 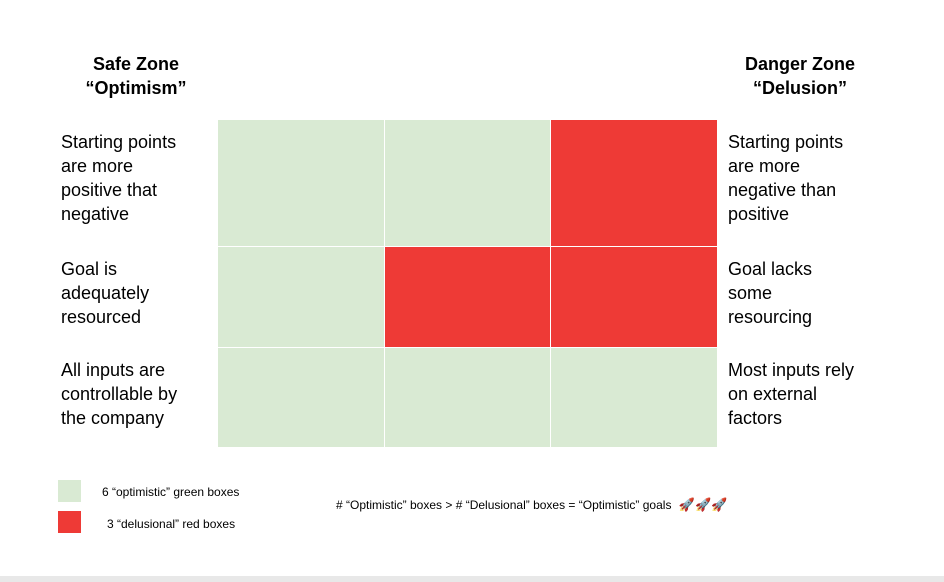 I want to click on legend-green-label: 6 “optimistic” green boxes, so click(x=171, y=492).